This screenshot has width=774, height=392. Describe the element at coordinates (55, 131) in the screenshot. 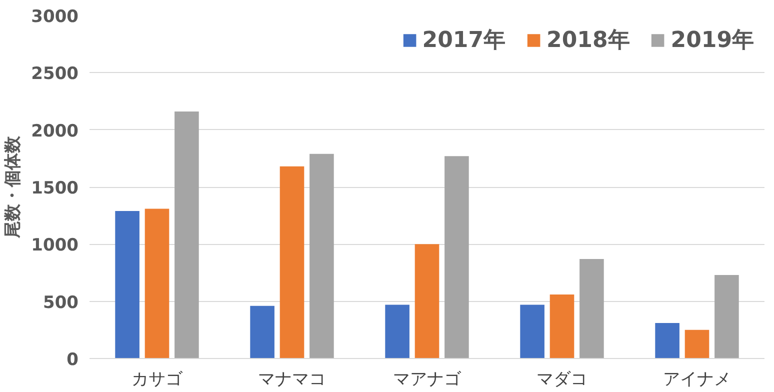

I see `y-tick-label: 2000` at that location.